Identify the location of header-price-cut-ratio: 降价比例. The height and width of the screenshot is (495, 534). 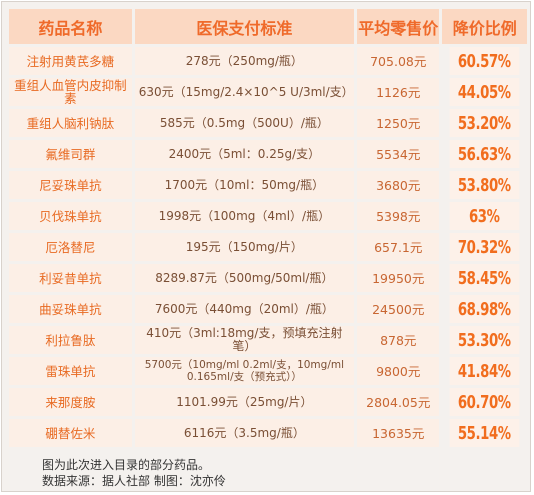
(484, 26).